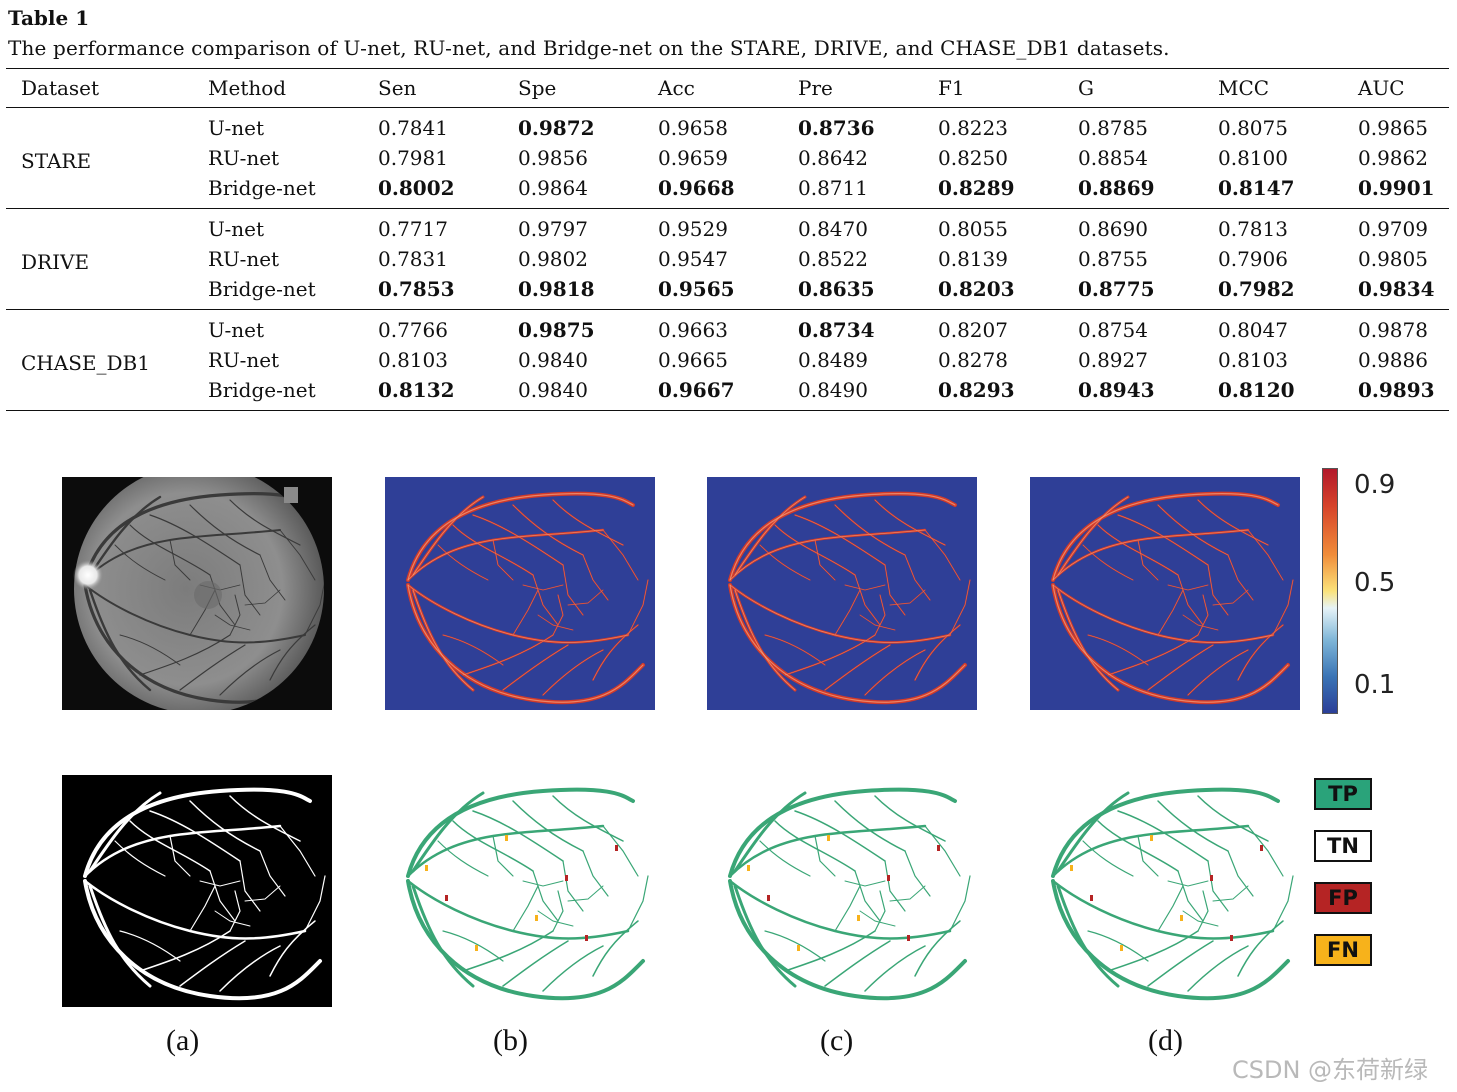  Describe the element at coordinates (553, 360) in the screenshot. I see `metric-cell: 0.9840` at that location.